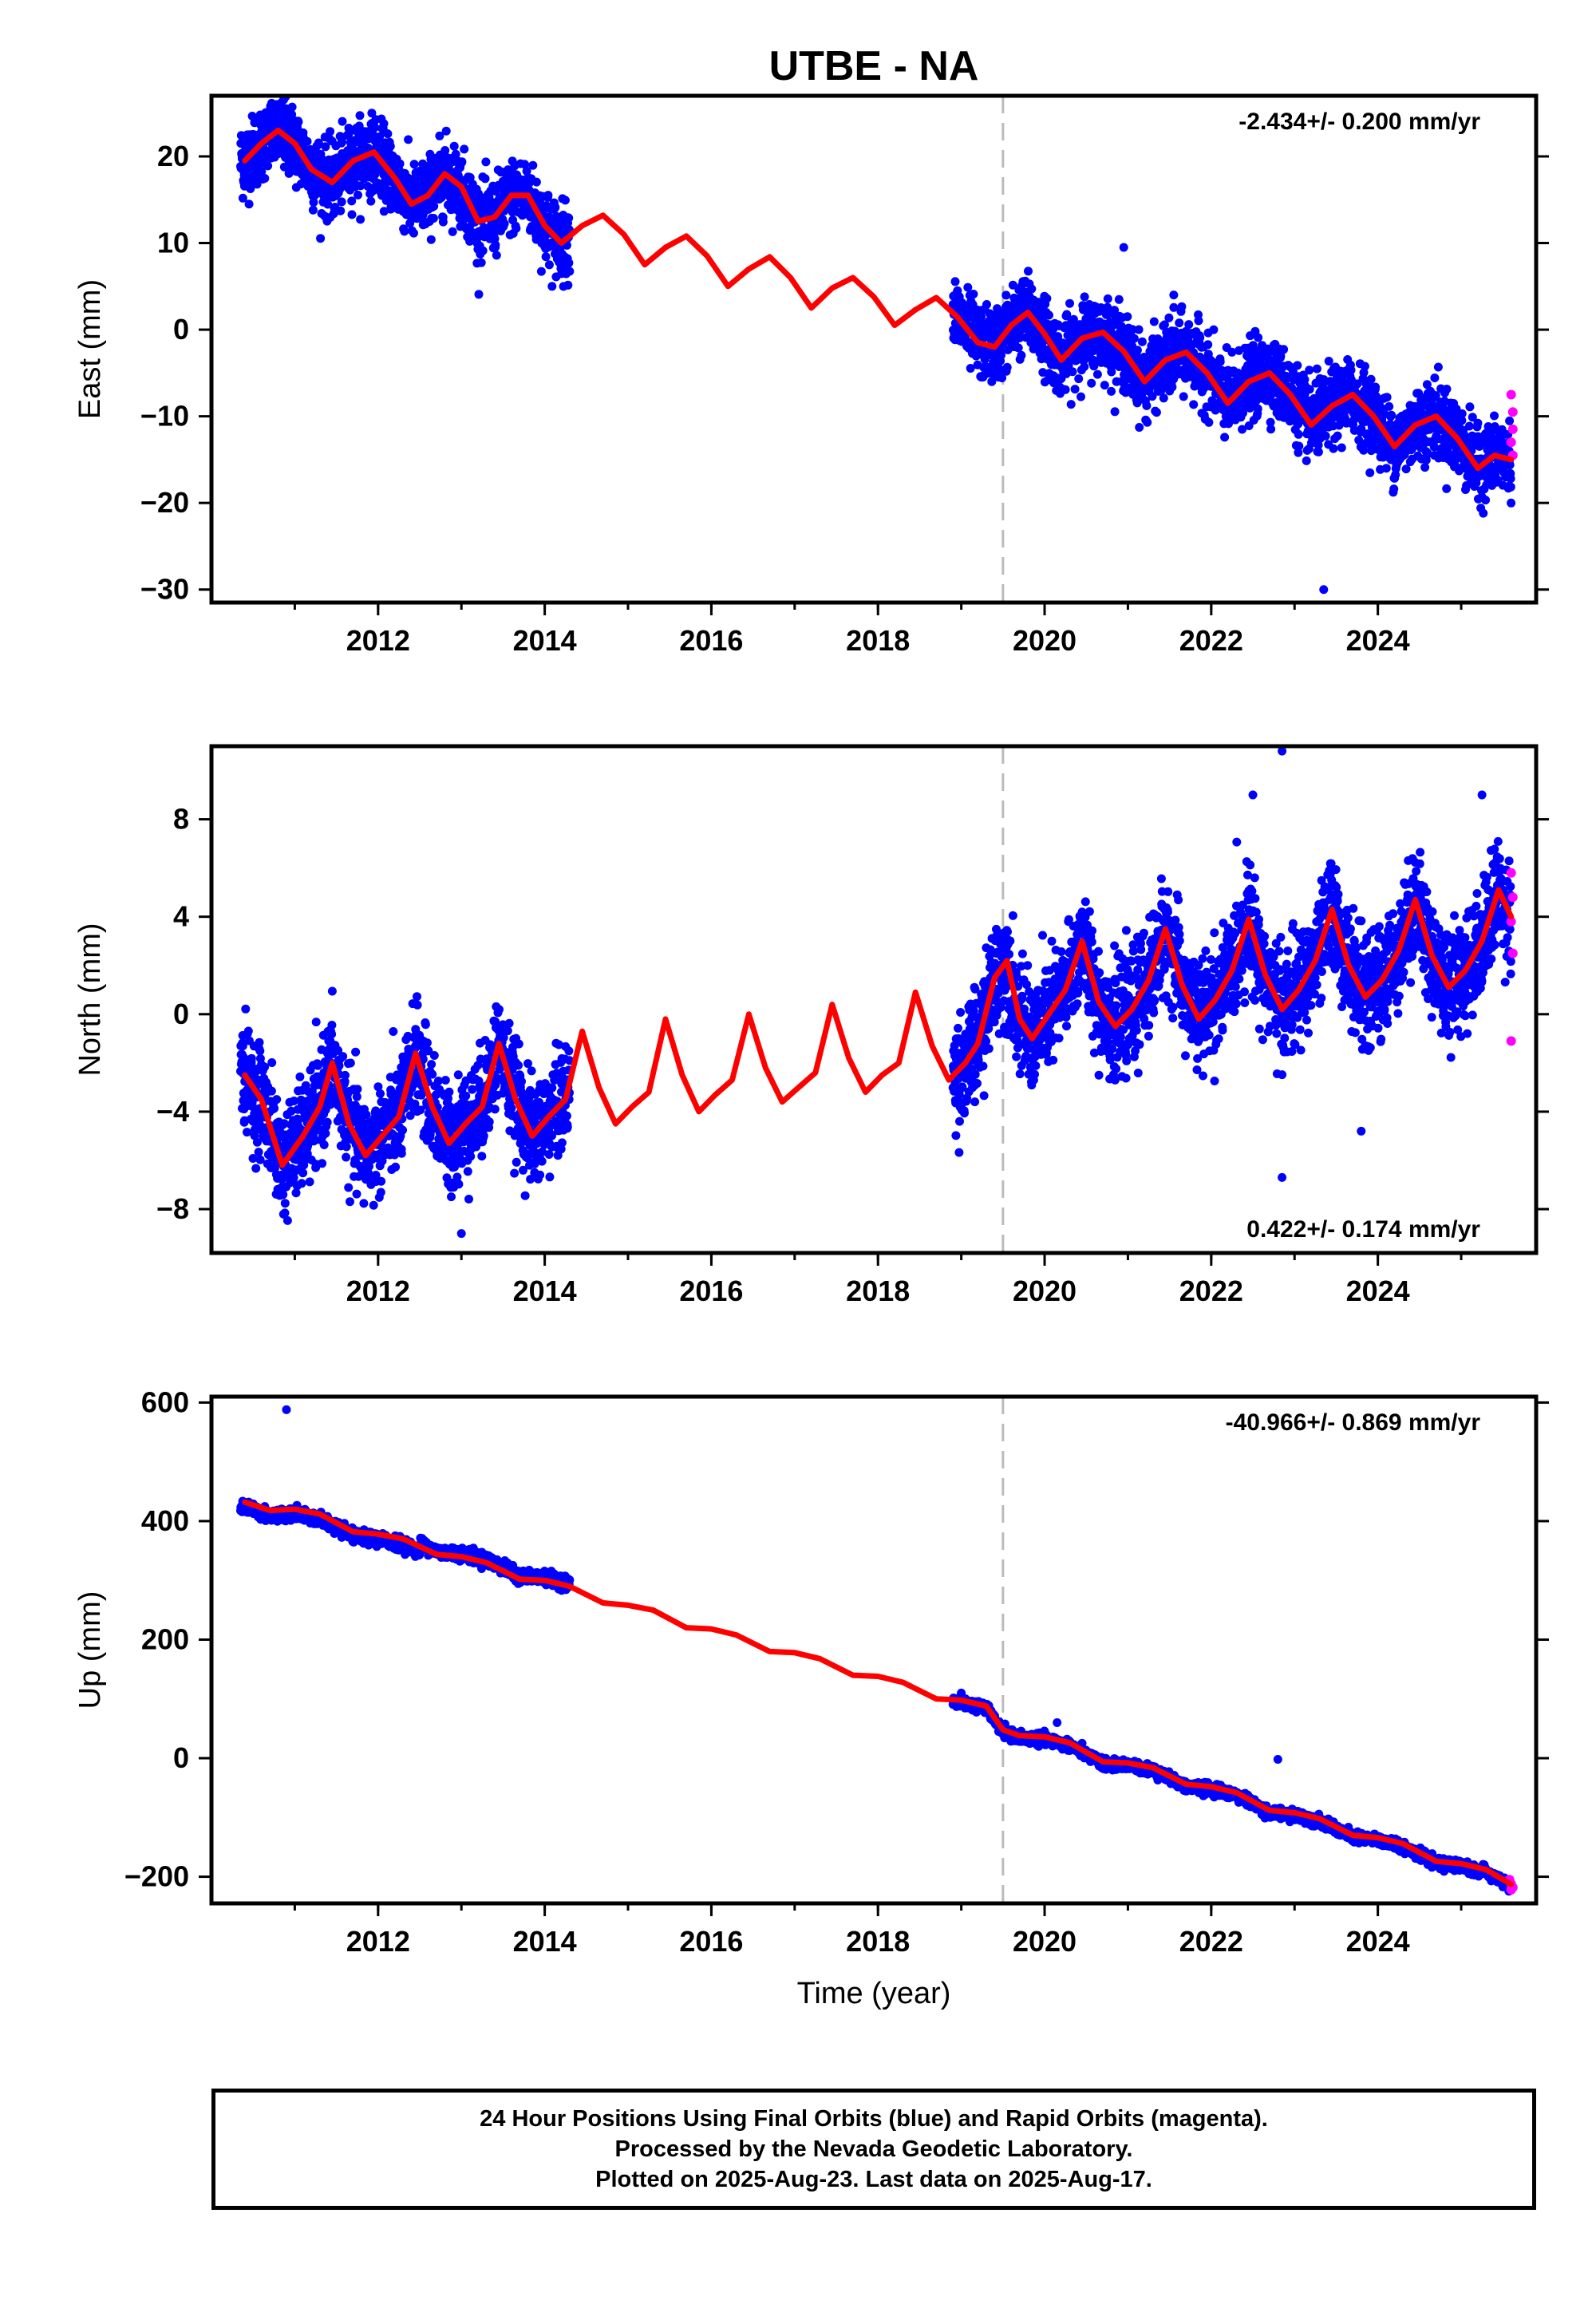 Image resolution: width=1596 pixels, height=2316 pixels. Describe the element at coordinates (164, 589) in the screenshot. I see `y-tick-label: −30` at that location.